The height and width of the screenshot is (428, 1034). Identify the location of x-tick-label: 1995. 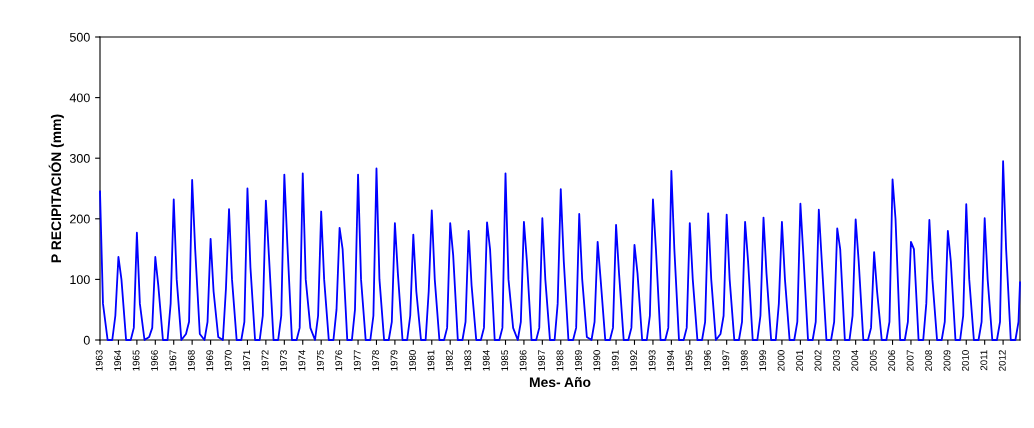
(689, 360).